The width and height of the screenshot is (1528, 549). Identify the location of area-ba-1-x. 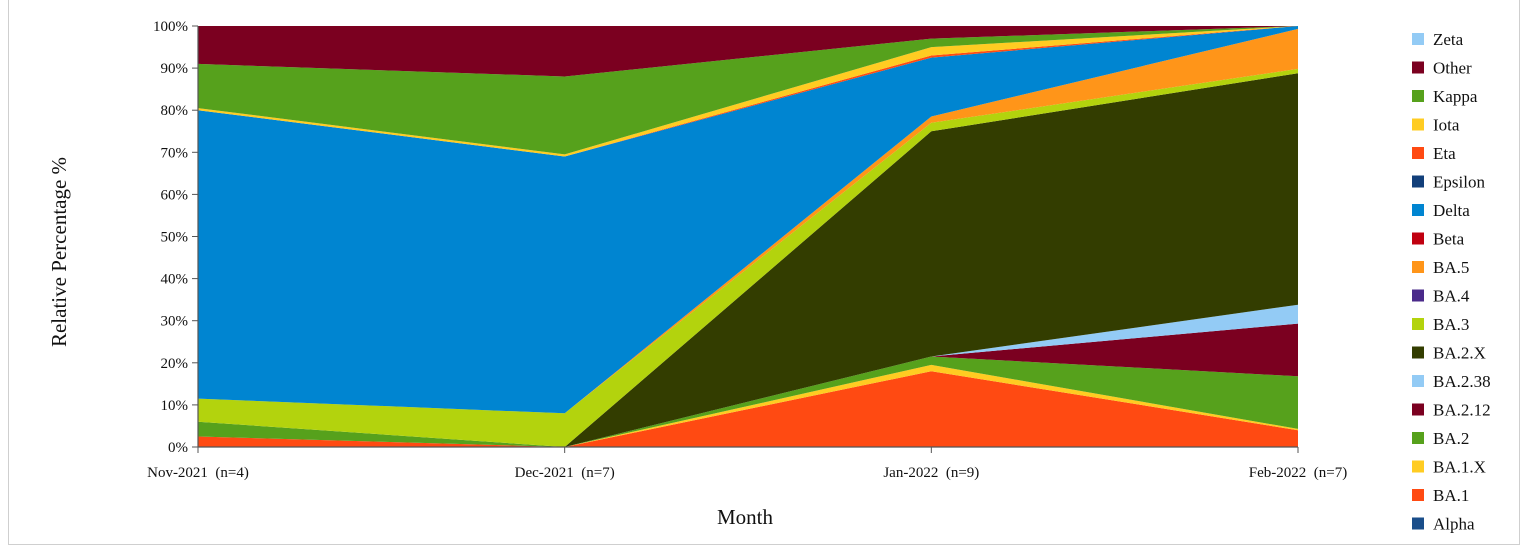
(748, 405).